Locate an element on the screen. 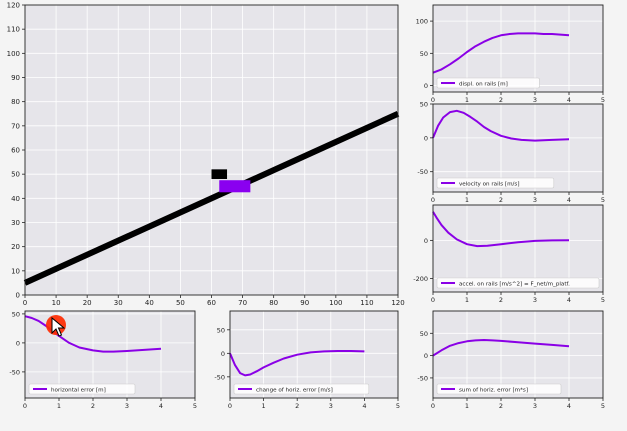 This screenshot has height=431, width=627. x-tick-label: 110 is located at coordinates (366, 303).